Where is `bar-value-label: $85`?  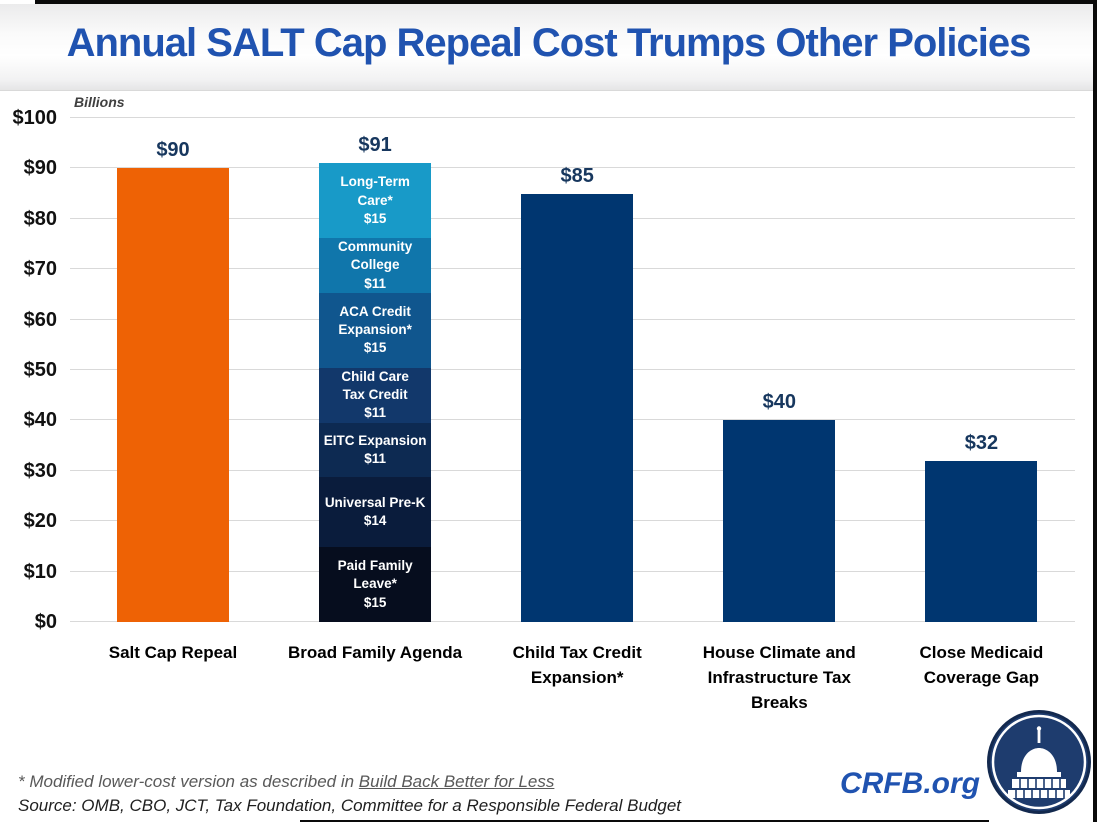 bar-value-label: $85 is located at coordinates (577, 175).